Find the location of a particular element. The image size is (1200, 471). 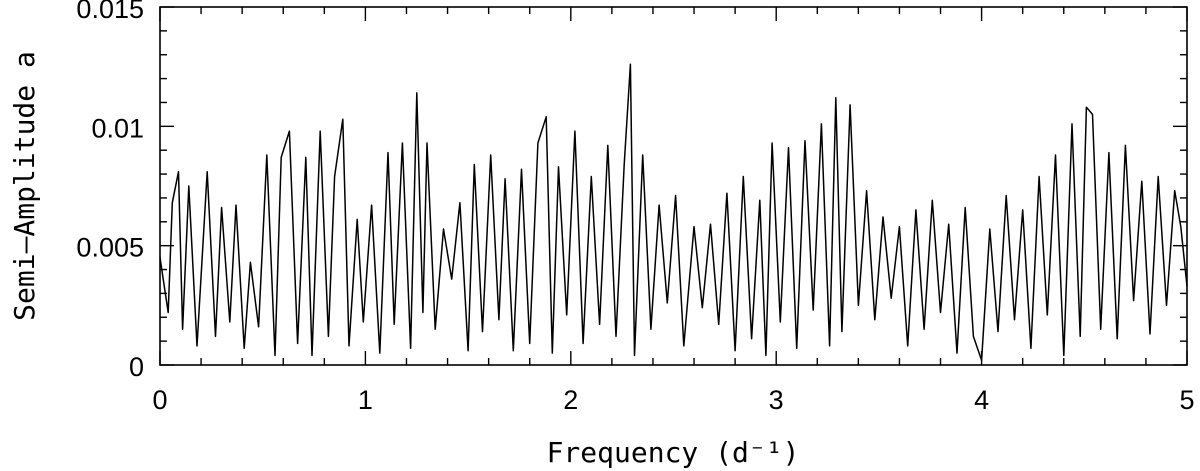

x-tick-label: 2 is located at coordinates (570, 400).